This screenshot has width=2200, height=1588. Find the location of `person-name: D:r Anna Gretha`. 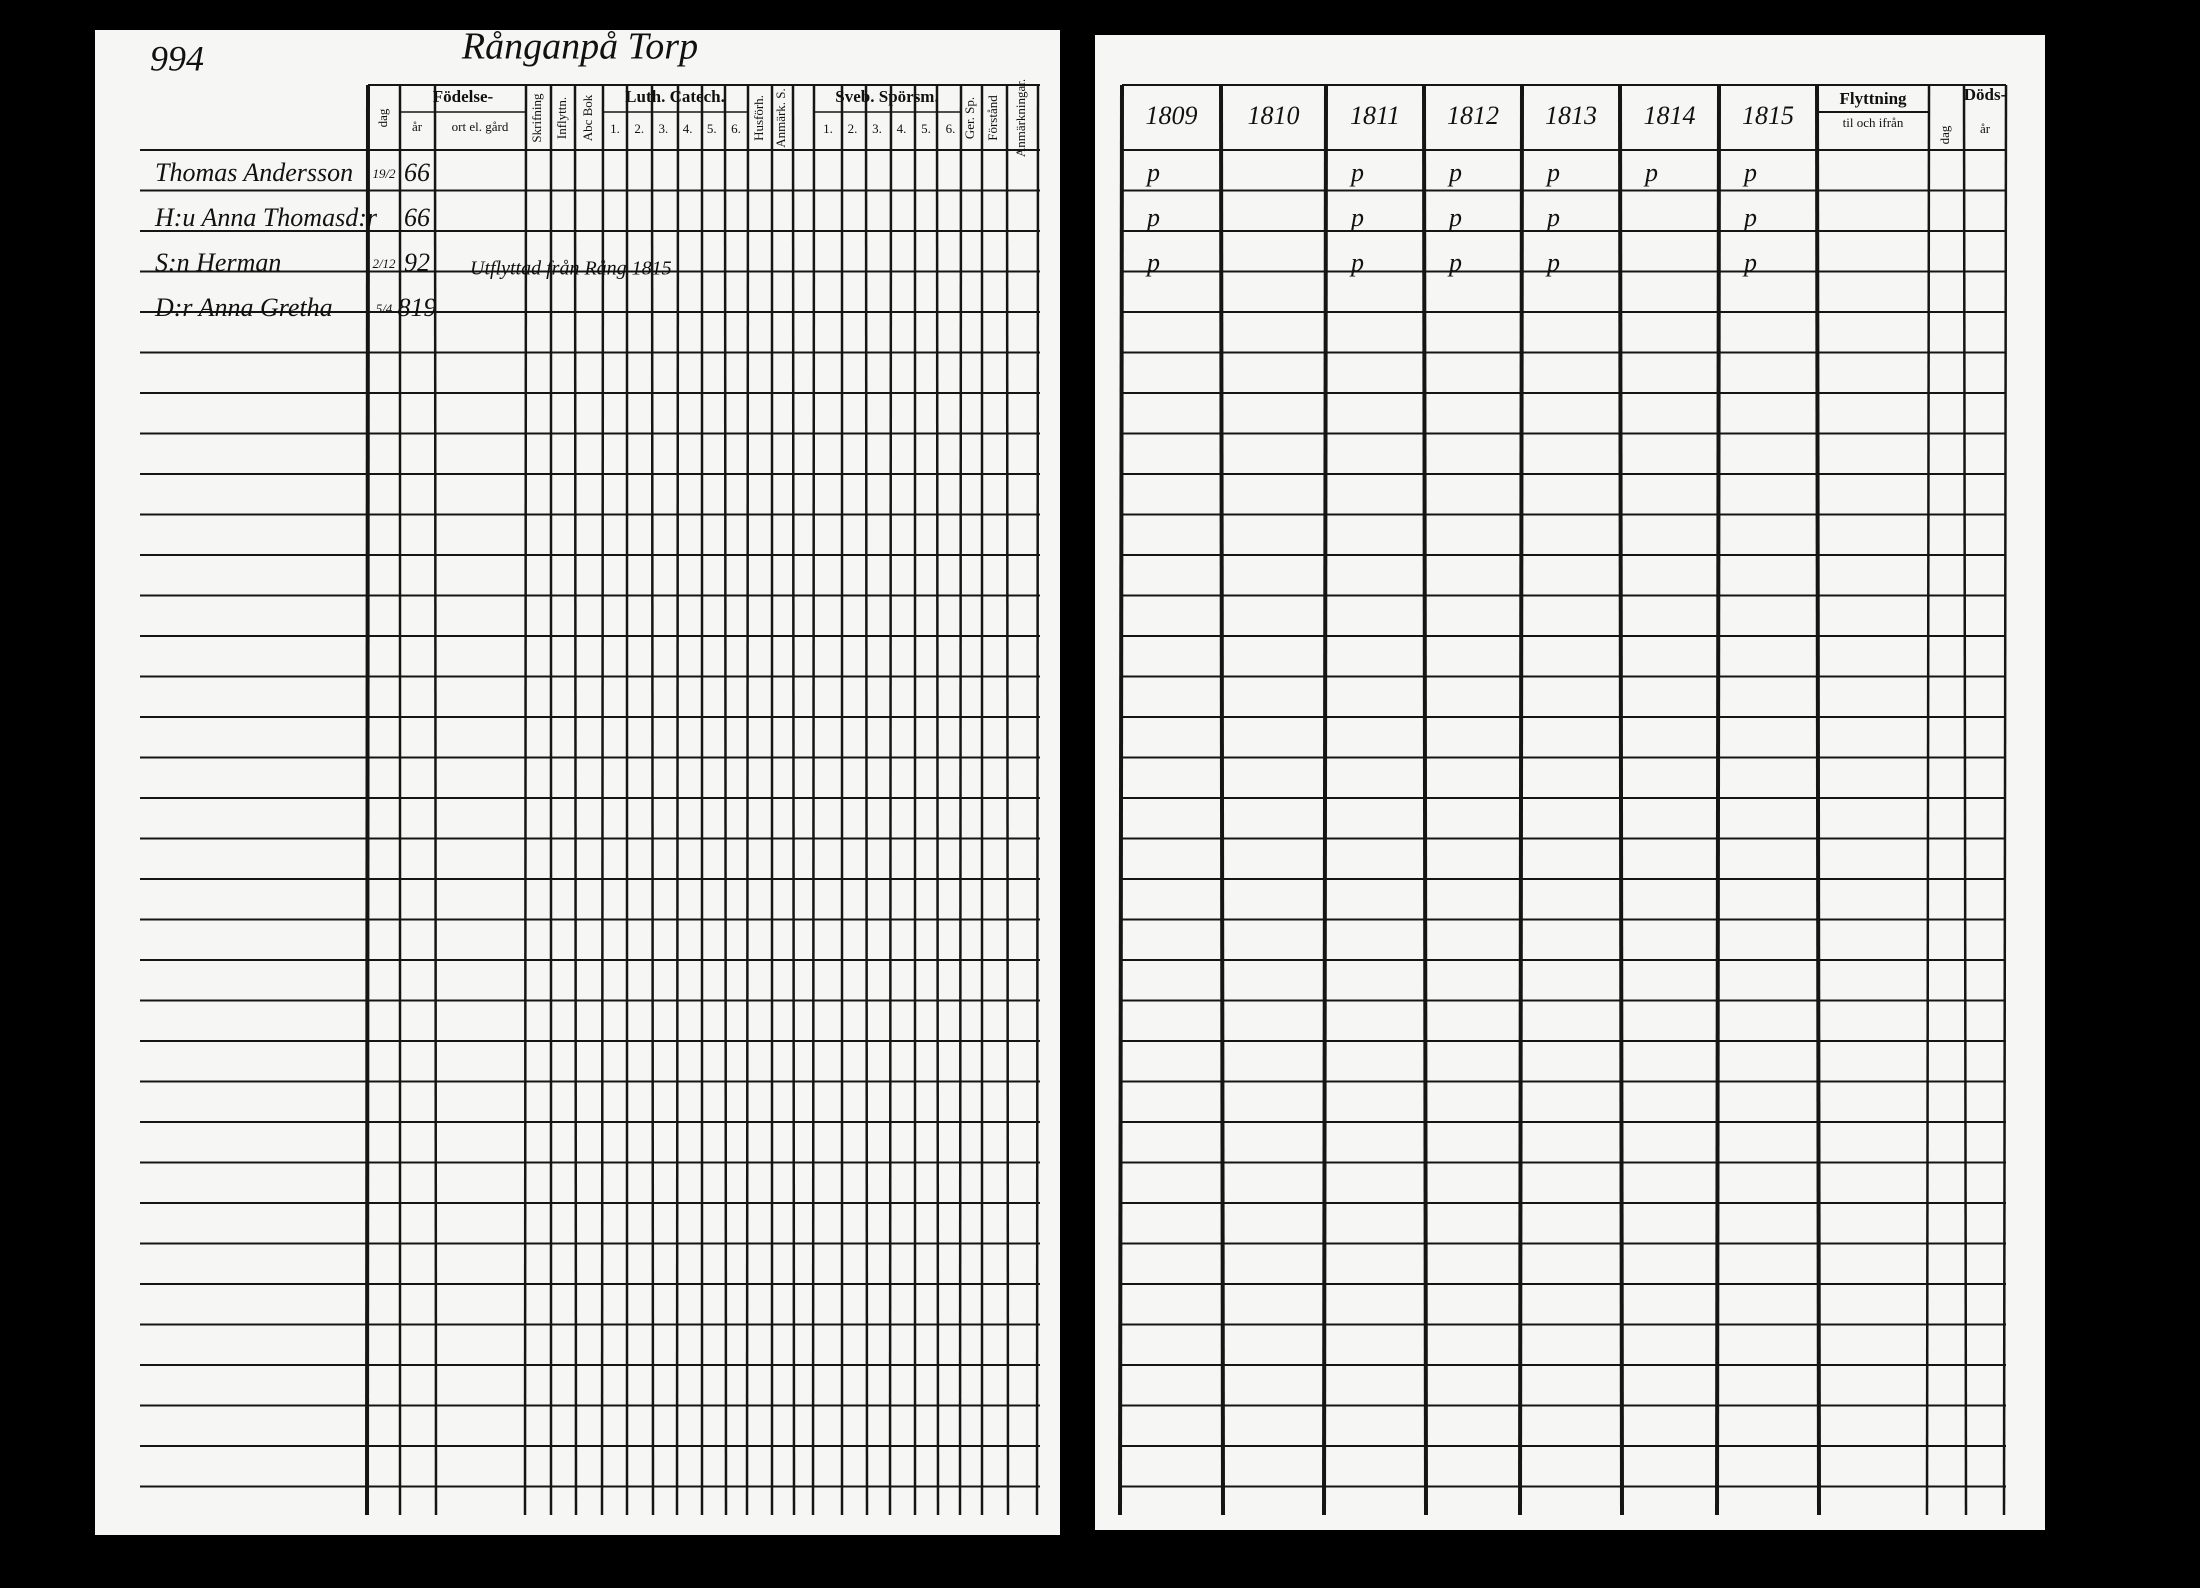

person-name: D:r Anna Gretha is located at coordinates (243, 307).